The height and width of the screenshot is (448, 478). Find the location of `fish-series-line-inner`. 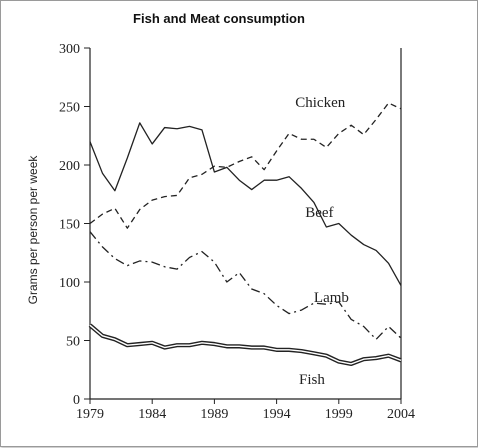

fish-series-line-inner is located at coordinates (245, 344).